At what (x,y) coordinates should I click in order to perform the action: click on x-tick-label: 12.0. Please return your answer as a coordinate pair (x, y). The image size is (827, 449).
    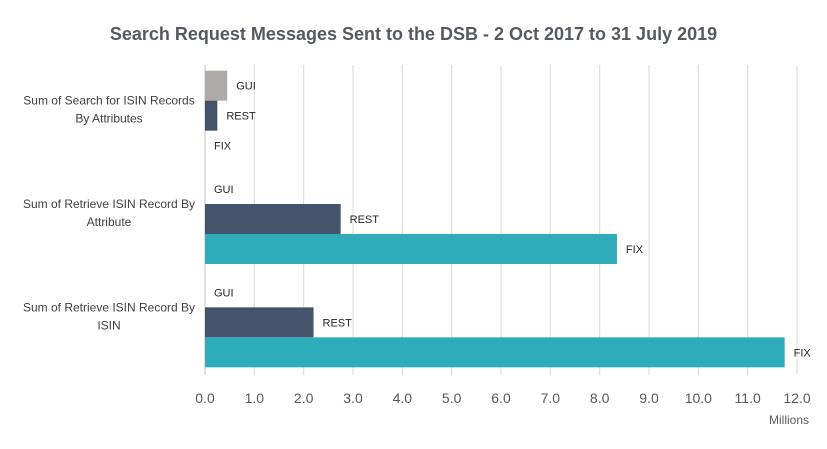
    Looking at the image, I should click on (796, 398).